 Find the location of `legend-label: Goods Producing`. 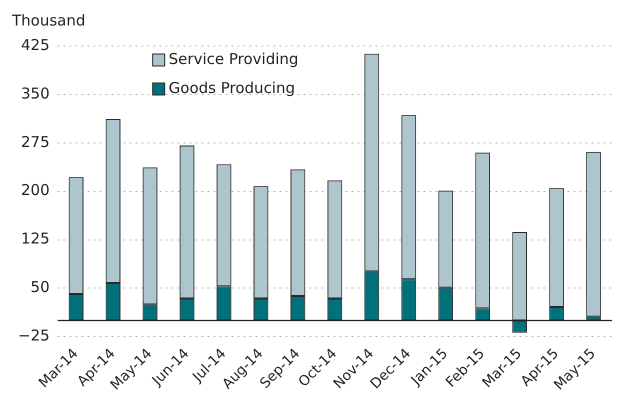

legend-label: Goods Producing is located at coordinates (232, 87).